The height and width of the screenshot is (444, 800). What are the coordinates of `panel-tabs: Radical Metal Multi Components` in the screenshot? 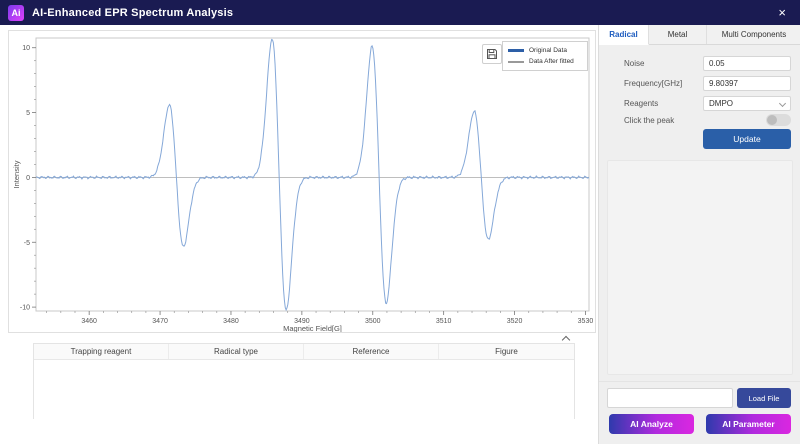 It's located at (699, 35).